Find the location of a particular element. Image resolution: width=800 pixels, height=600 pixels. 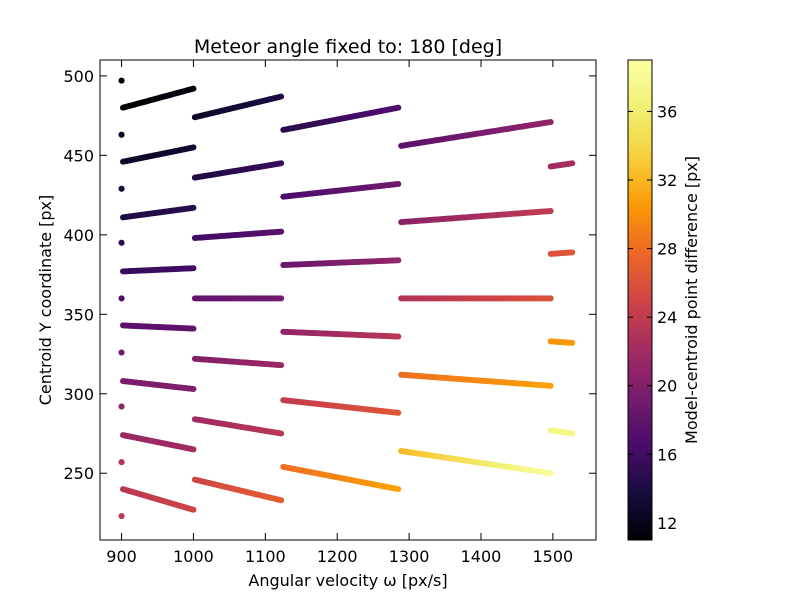

y-tick-label: 400 is located at coordinates (78, 235).